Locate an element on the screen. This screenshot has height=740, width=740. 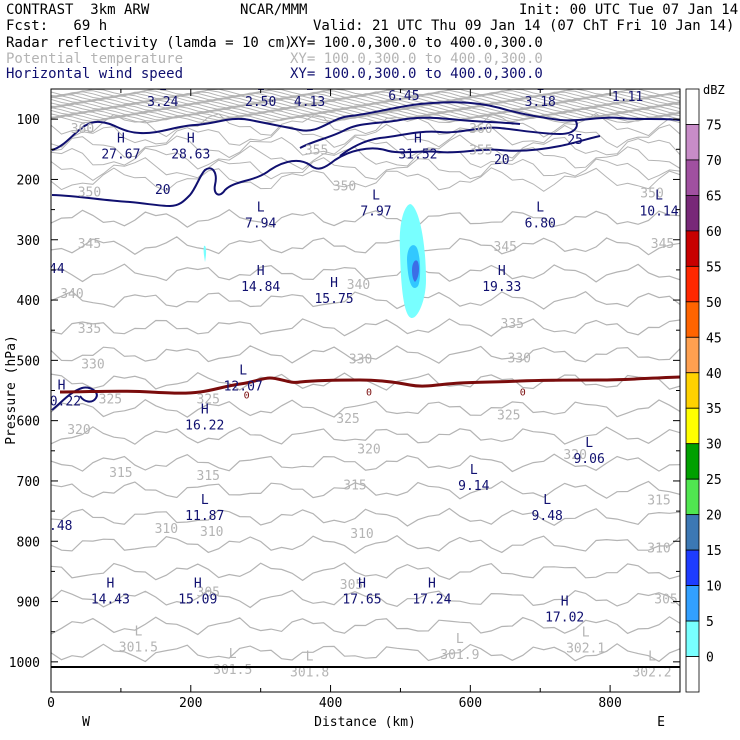
theta-label: 305 is located at coordinates (208, 592).